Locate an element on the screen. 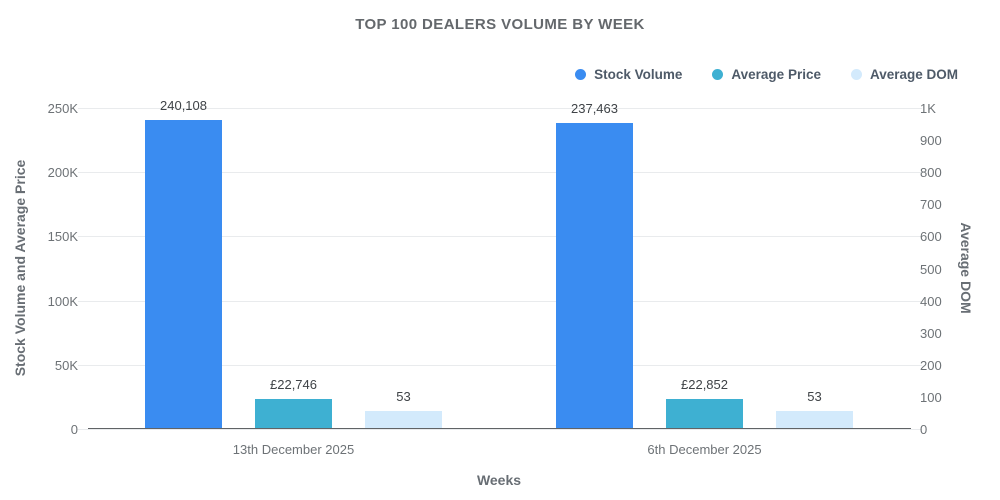  y-axis-right-title: Average DOM is located at coordinates (966, 268).